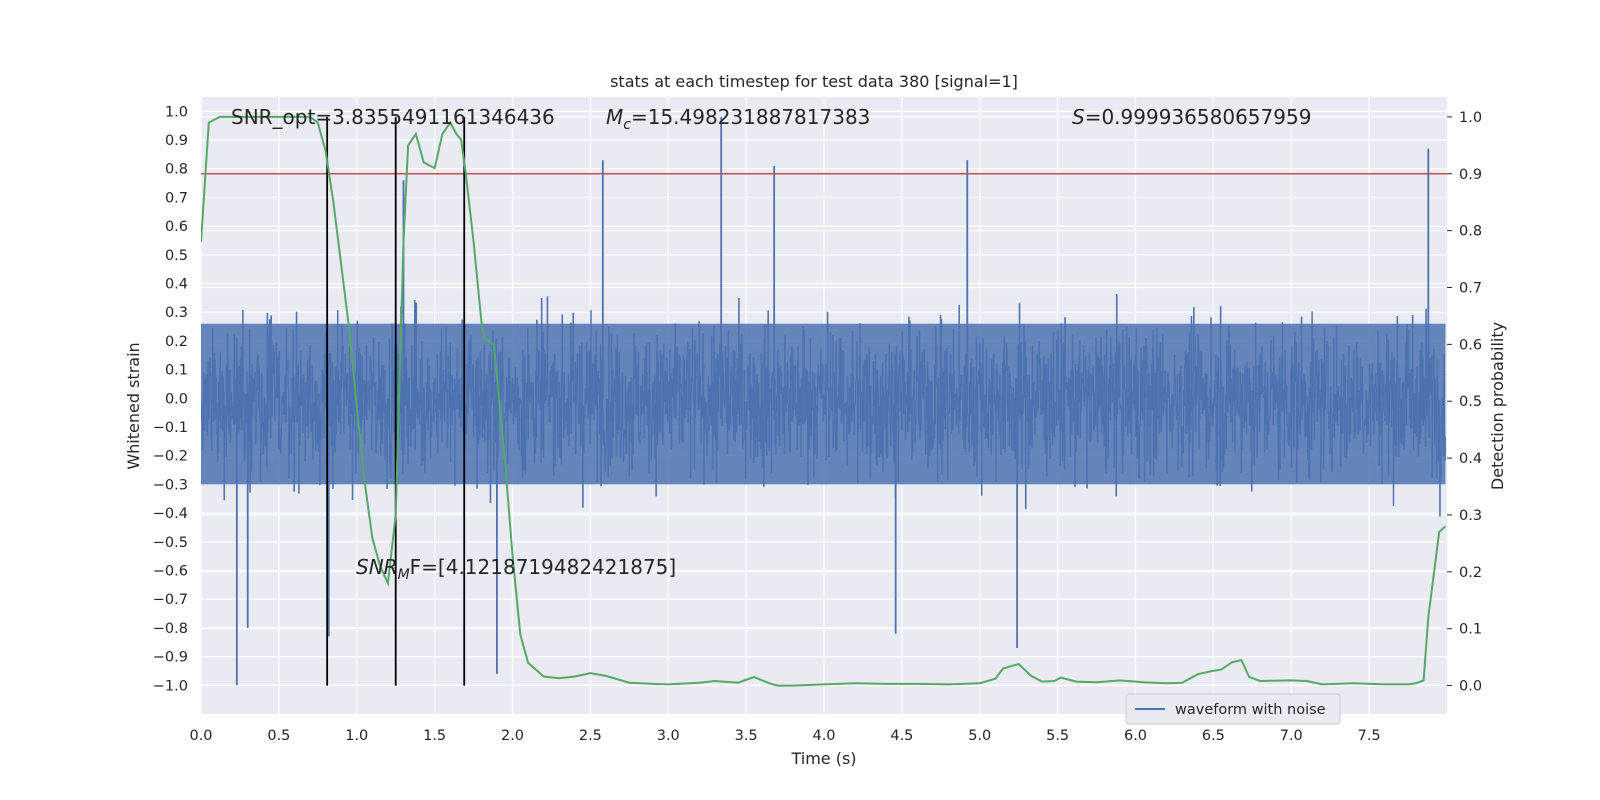 The height and width of the screenshot is (800, 1600). Describe the element at coordinates (1470, 175) in the screenshot. I see `y-right-tick-1: 0.9` at that location.